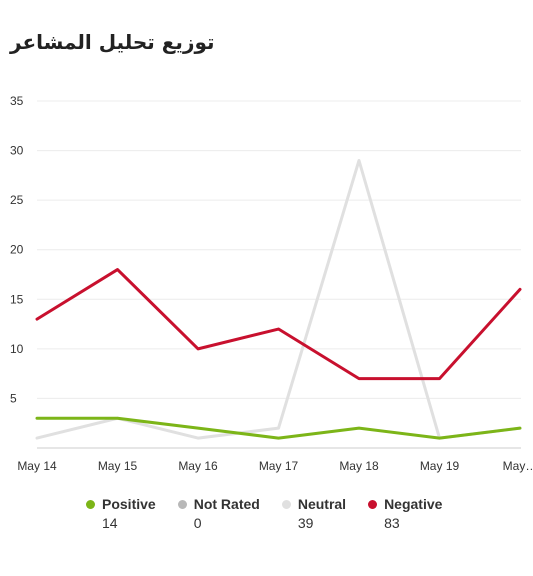 Image resolution: width=533 pixels, height=576 pixels. I want to click on legend-total-not-rated: 0, so click(197, 523).